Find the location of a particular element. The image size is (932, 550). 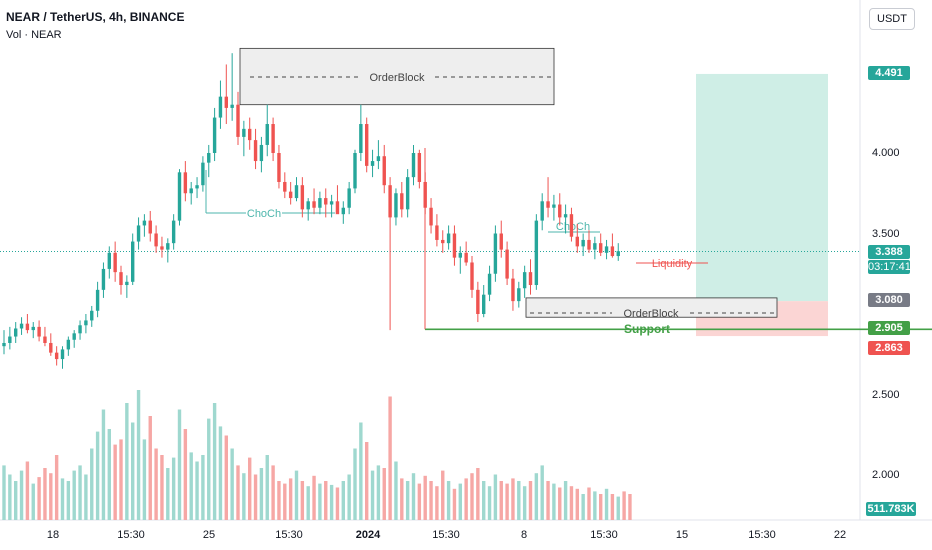

x-tick-label: 15:30 is located at coordinates (446, 535).